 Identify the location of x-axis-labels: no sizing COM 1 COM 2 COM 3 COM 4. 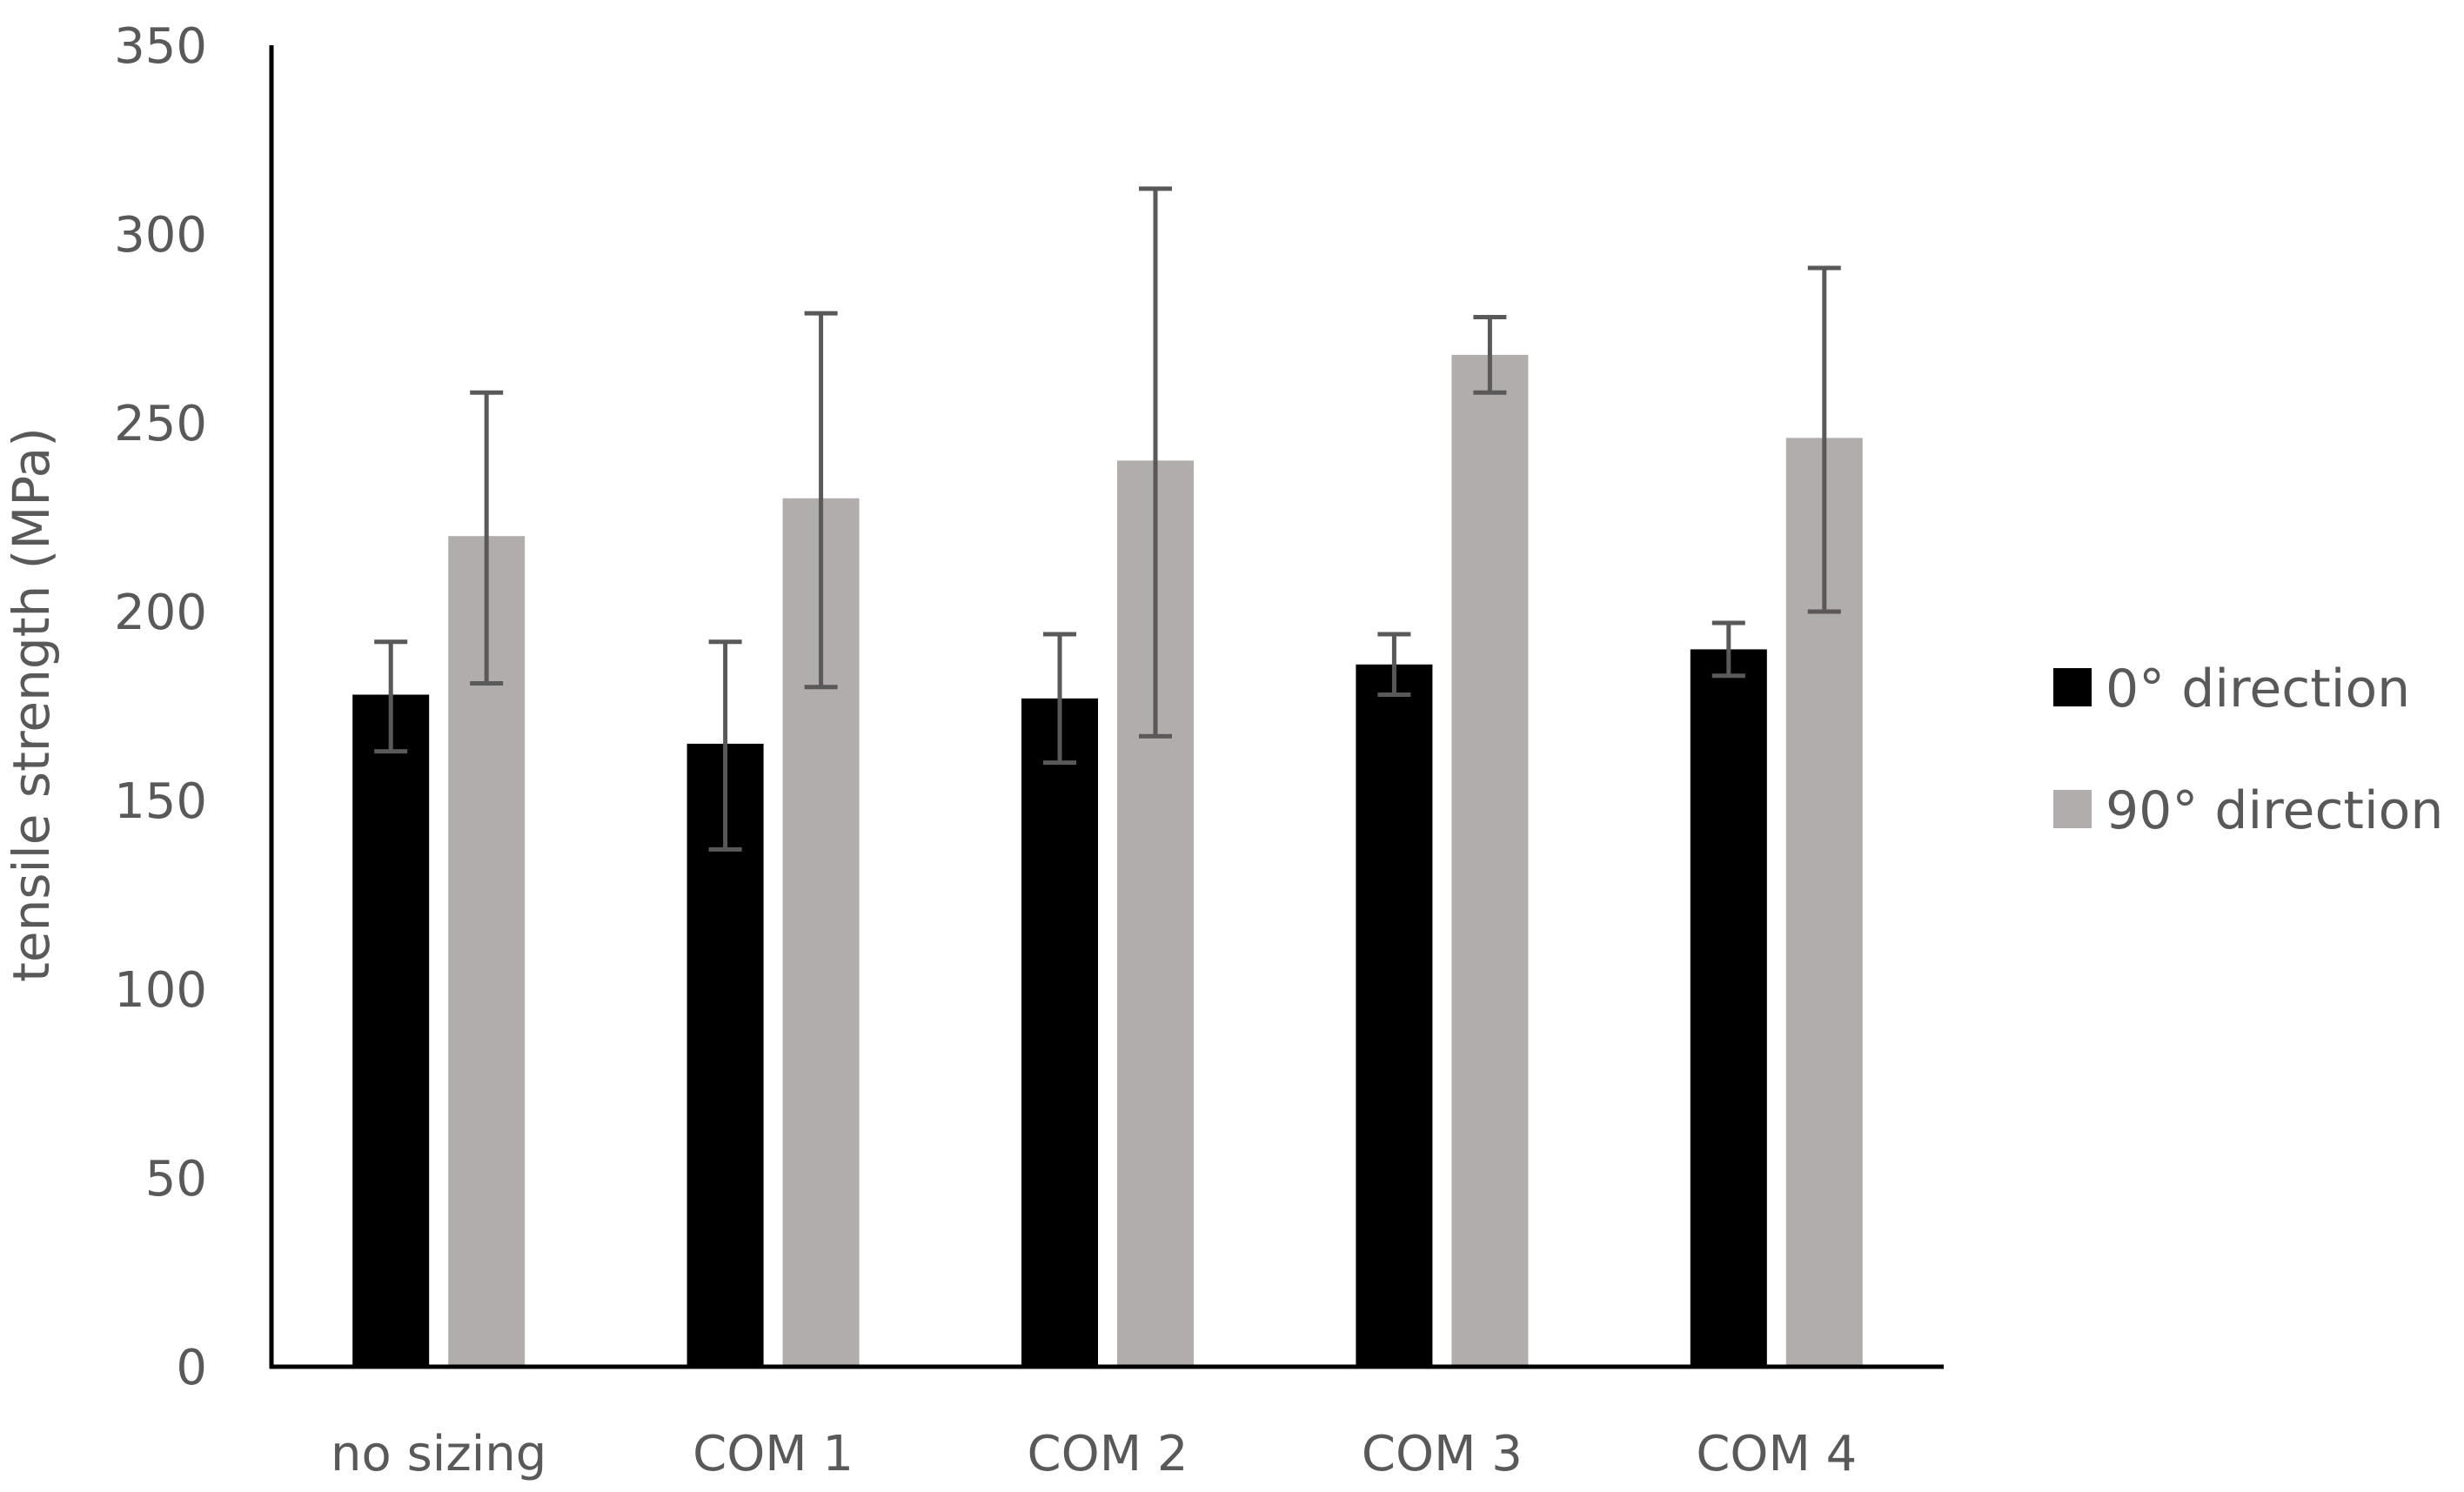
(1094, 1454).